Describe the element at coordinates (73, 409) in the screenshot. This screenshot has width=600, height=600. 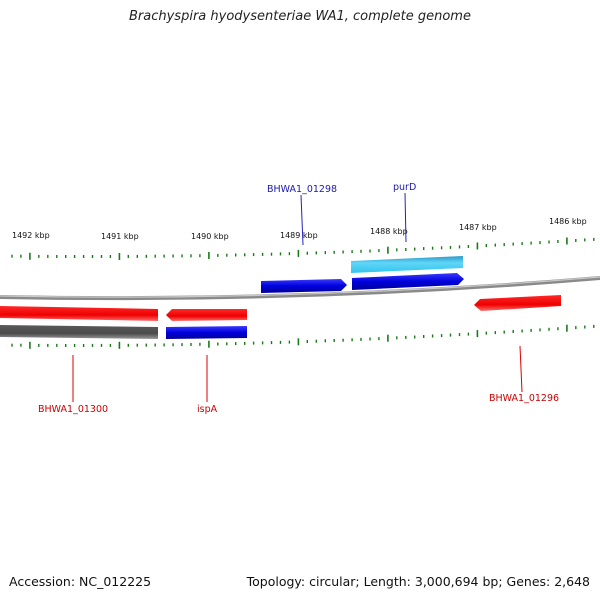
I see `gene-label: BHWA1_01300` at that location.